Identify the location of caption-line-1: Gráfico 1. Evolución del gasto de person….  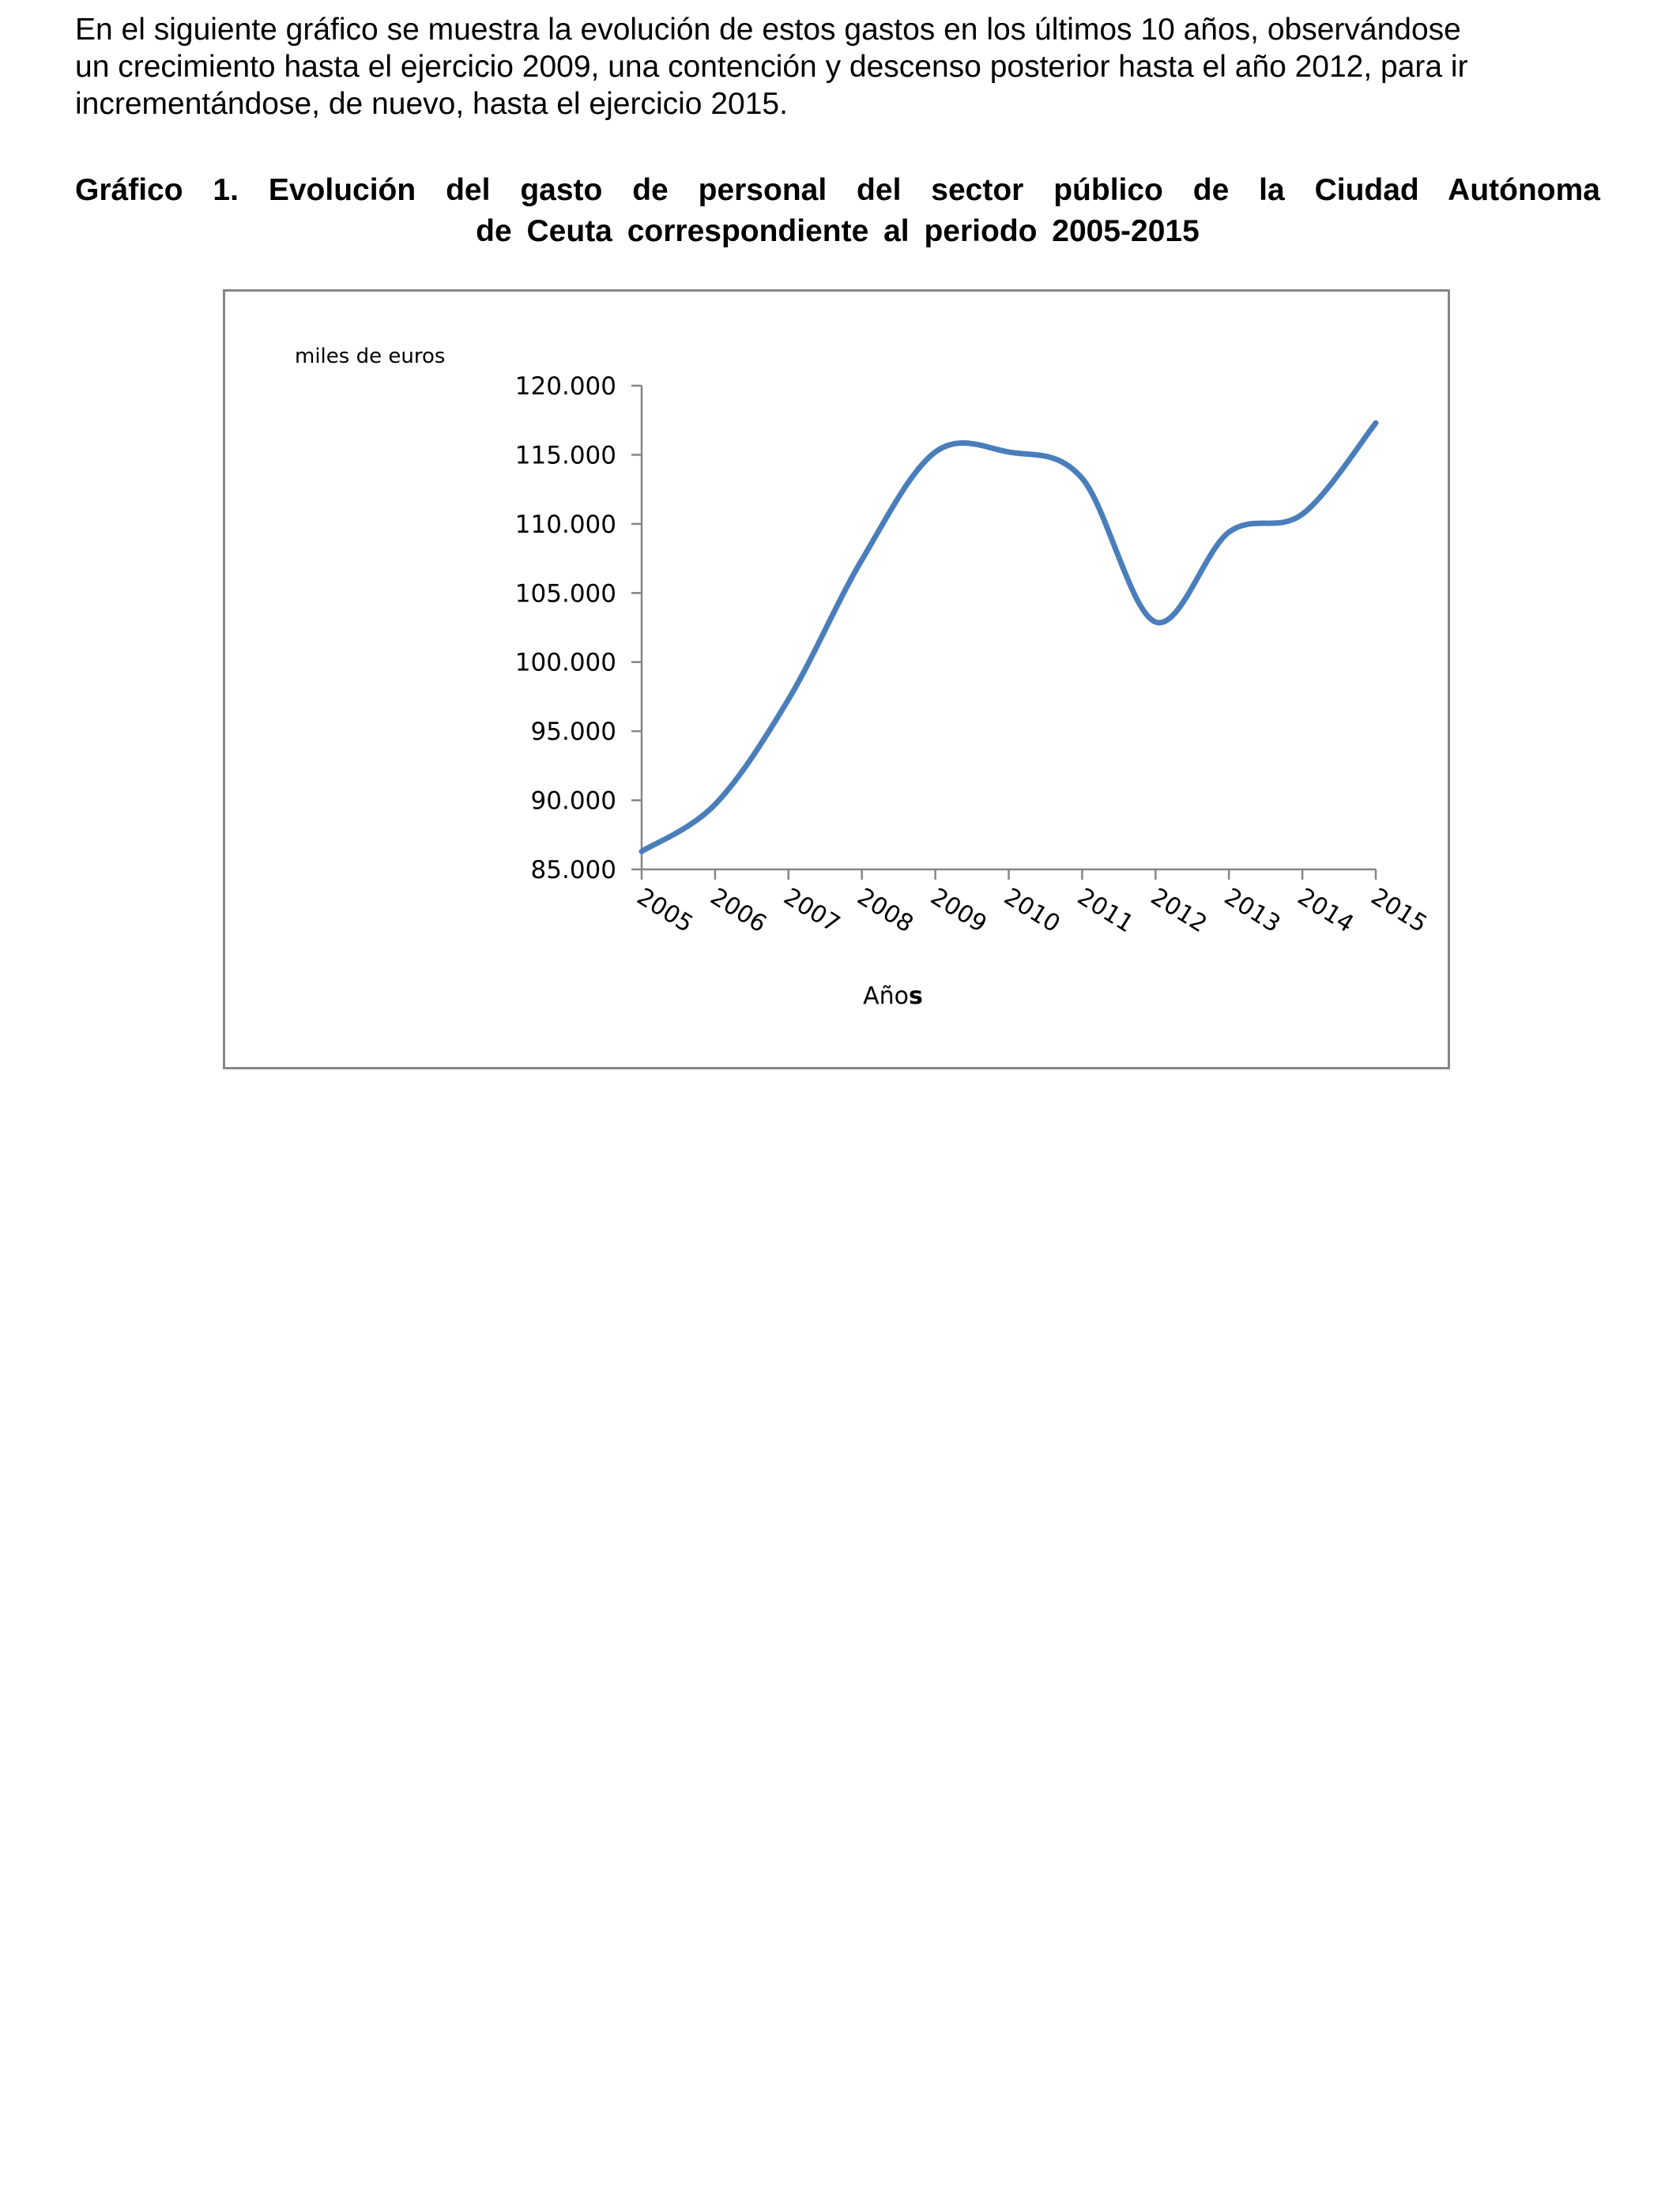
(837, 190).